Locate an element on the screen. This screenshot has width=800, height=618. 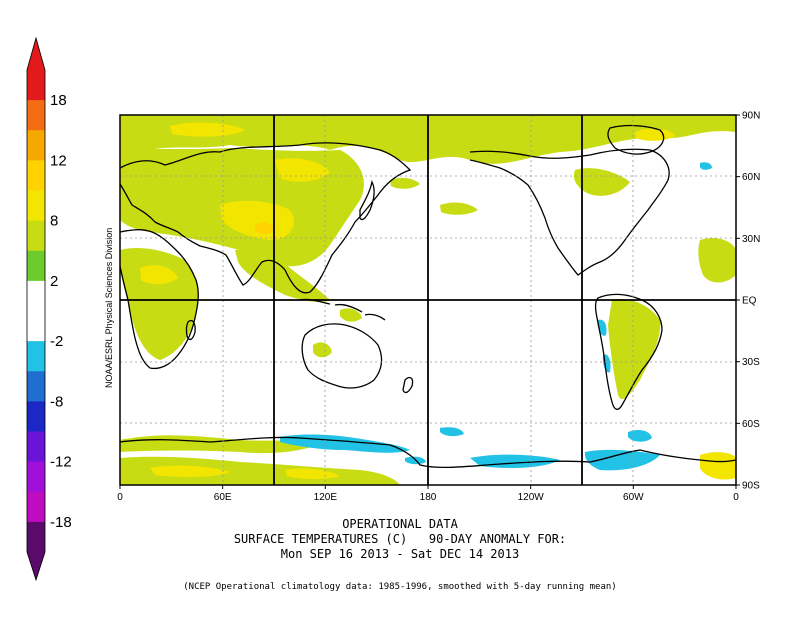
colorbar-label: 18 is located at coordinates (58, 100).